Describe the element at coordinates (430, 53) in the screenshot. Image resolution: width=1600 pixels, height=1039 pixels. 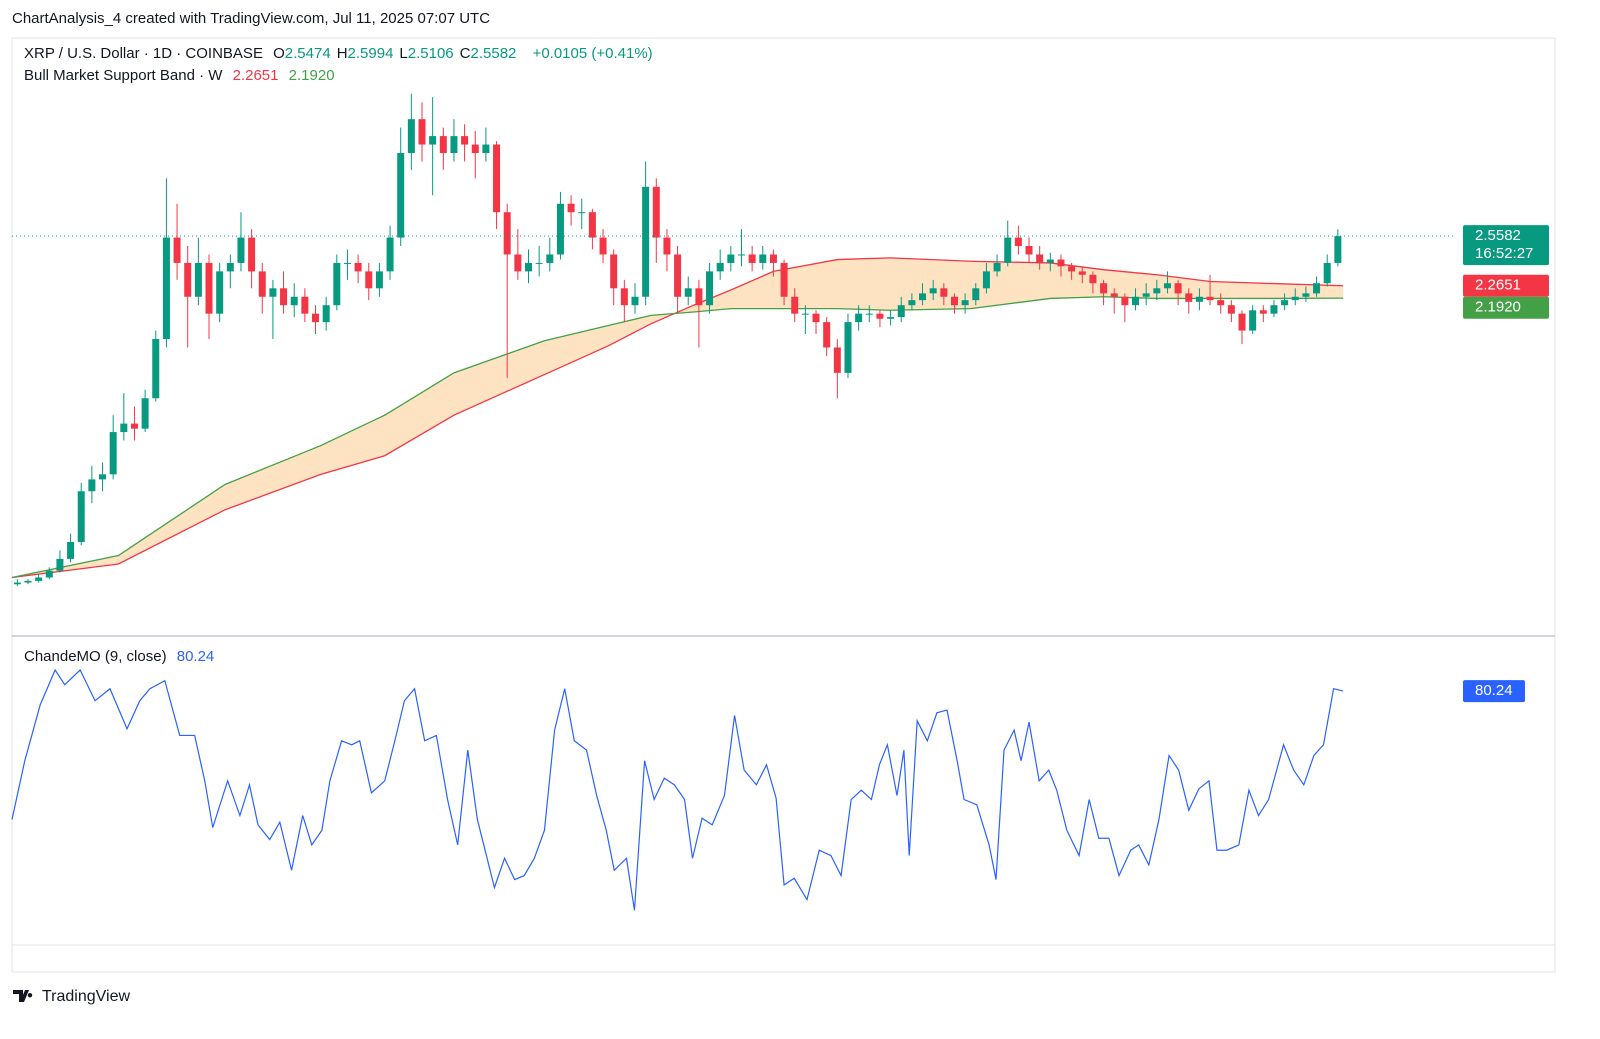
I see `ohlc-value: 2.5106` at that location.